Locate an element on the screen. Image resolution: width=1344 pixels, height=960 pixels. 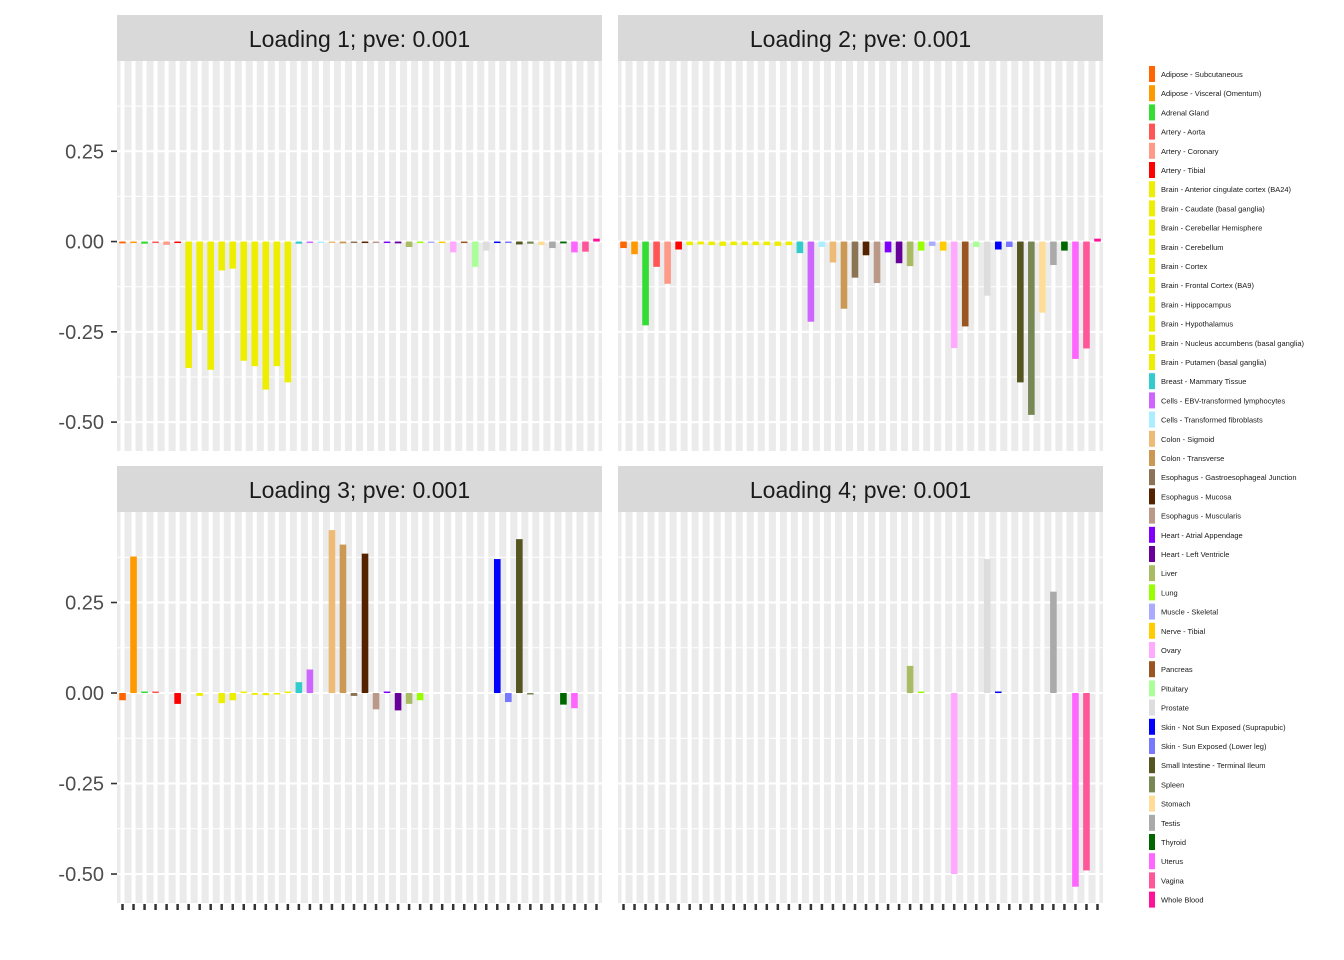
legend-label: Brain - Cerebellum is located at coordinates (1192, 247).